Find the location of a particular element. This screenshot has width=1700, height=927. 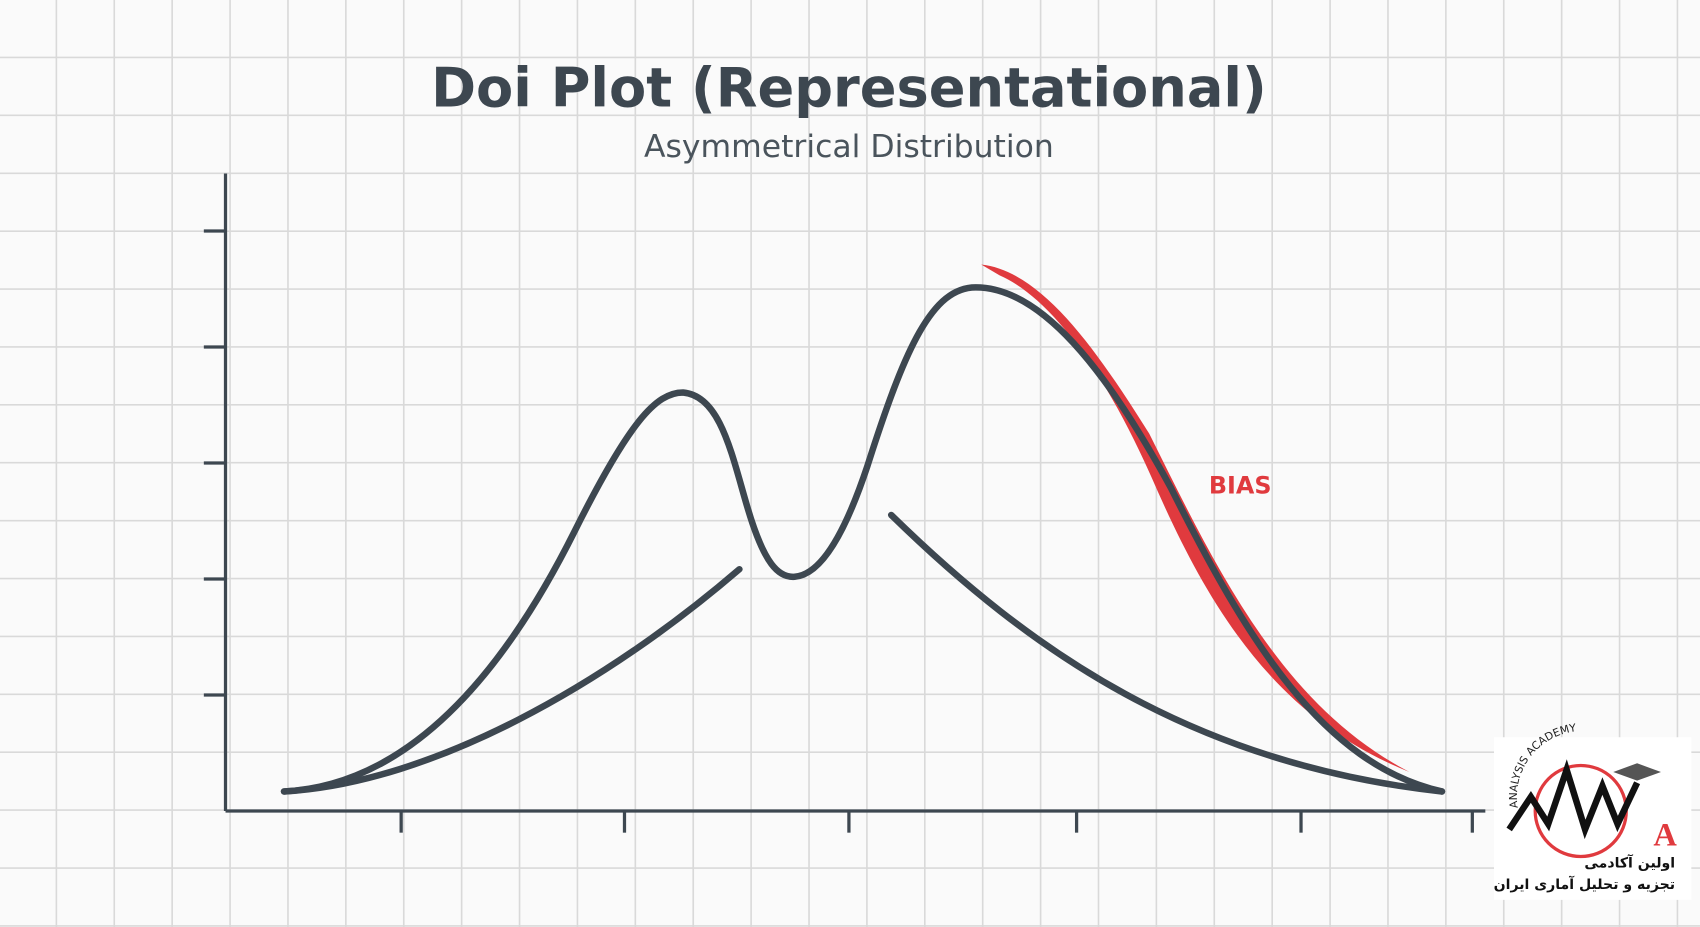

logo-line1: اولین آکادمی is located at coordinates (1629, 862).